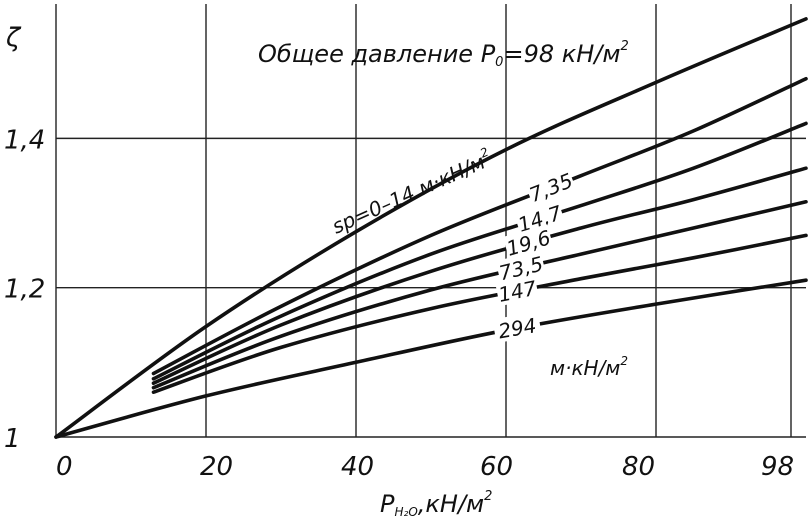 Image resolution: width=811 pixels, height=524 pixels. I want to click on y-tick-label: 1,2, so click(24, 290).